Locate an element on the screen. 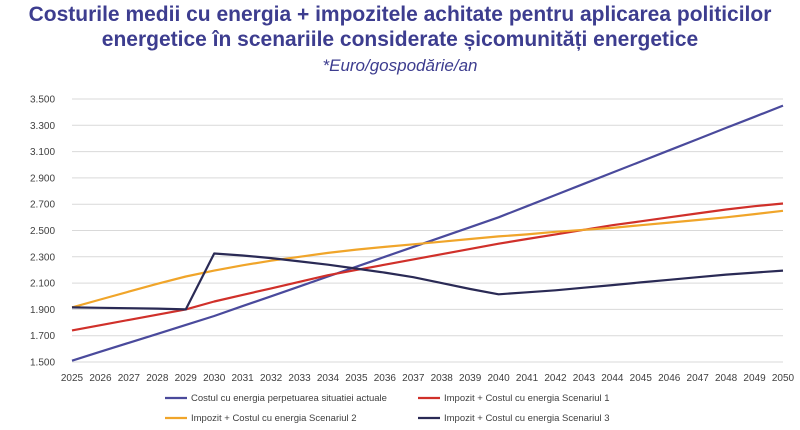  x-tick-label: 2050 is located at coordinates (783, 378).